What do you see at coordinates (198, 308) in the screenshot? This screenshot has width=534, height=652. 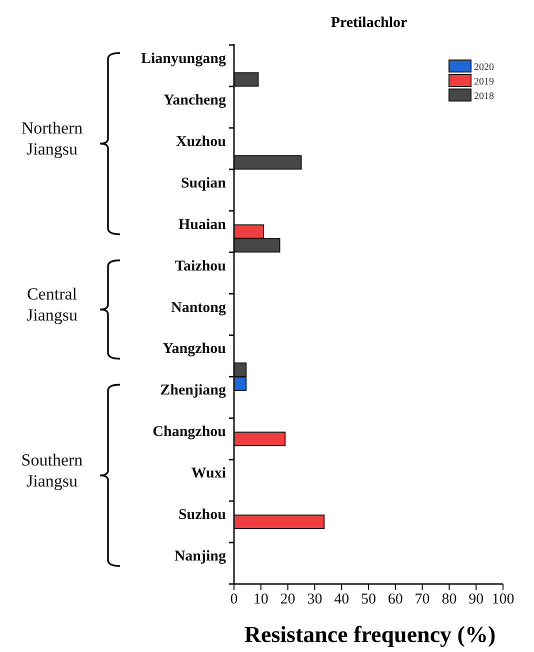 I see `y-tick-label: Nantong` at bounding box center [198, 308].